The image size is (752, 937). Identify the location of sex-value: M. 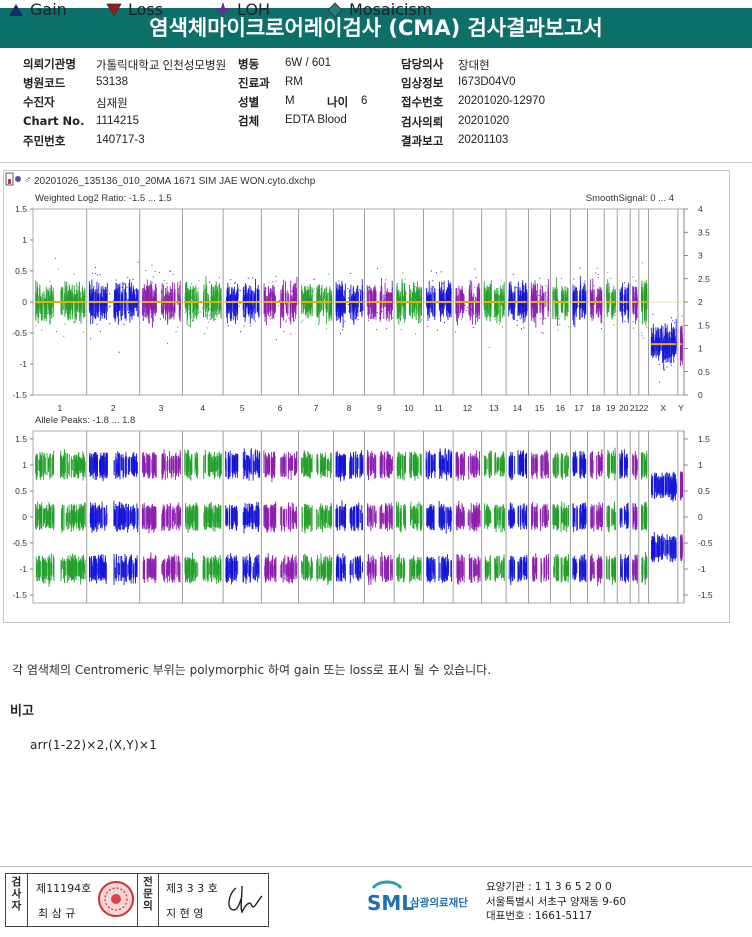
(290, 101).